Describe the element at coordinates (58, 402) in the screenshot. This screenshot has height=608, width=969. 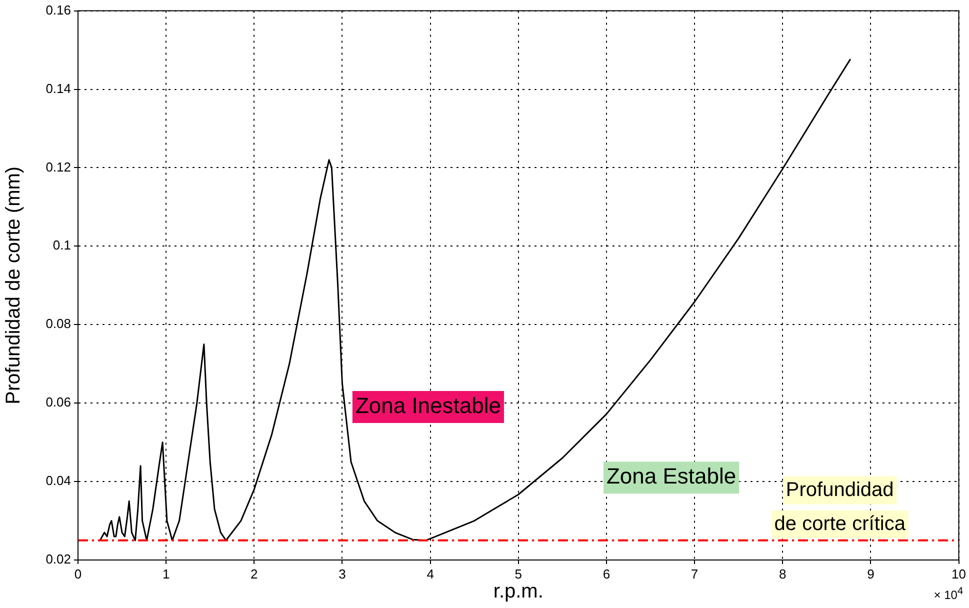
I see `y-tick-label: 0.06` at that location.